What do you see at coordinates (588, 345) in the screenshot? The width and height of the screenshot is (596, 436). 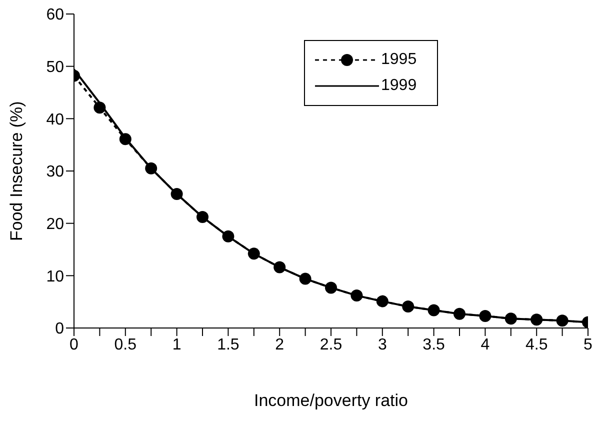 I see `x-tick-label: 5` at bounding box center [588, 345].